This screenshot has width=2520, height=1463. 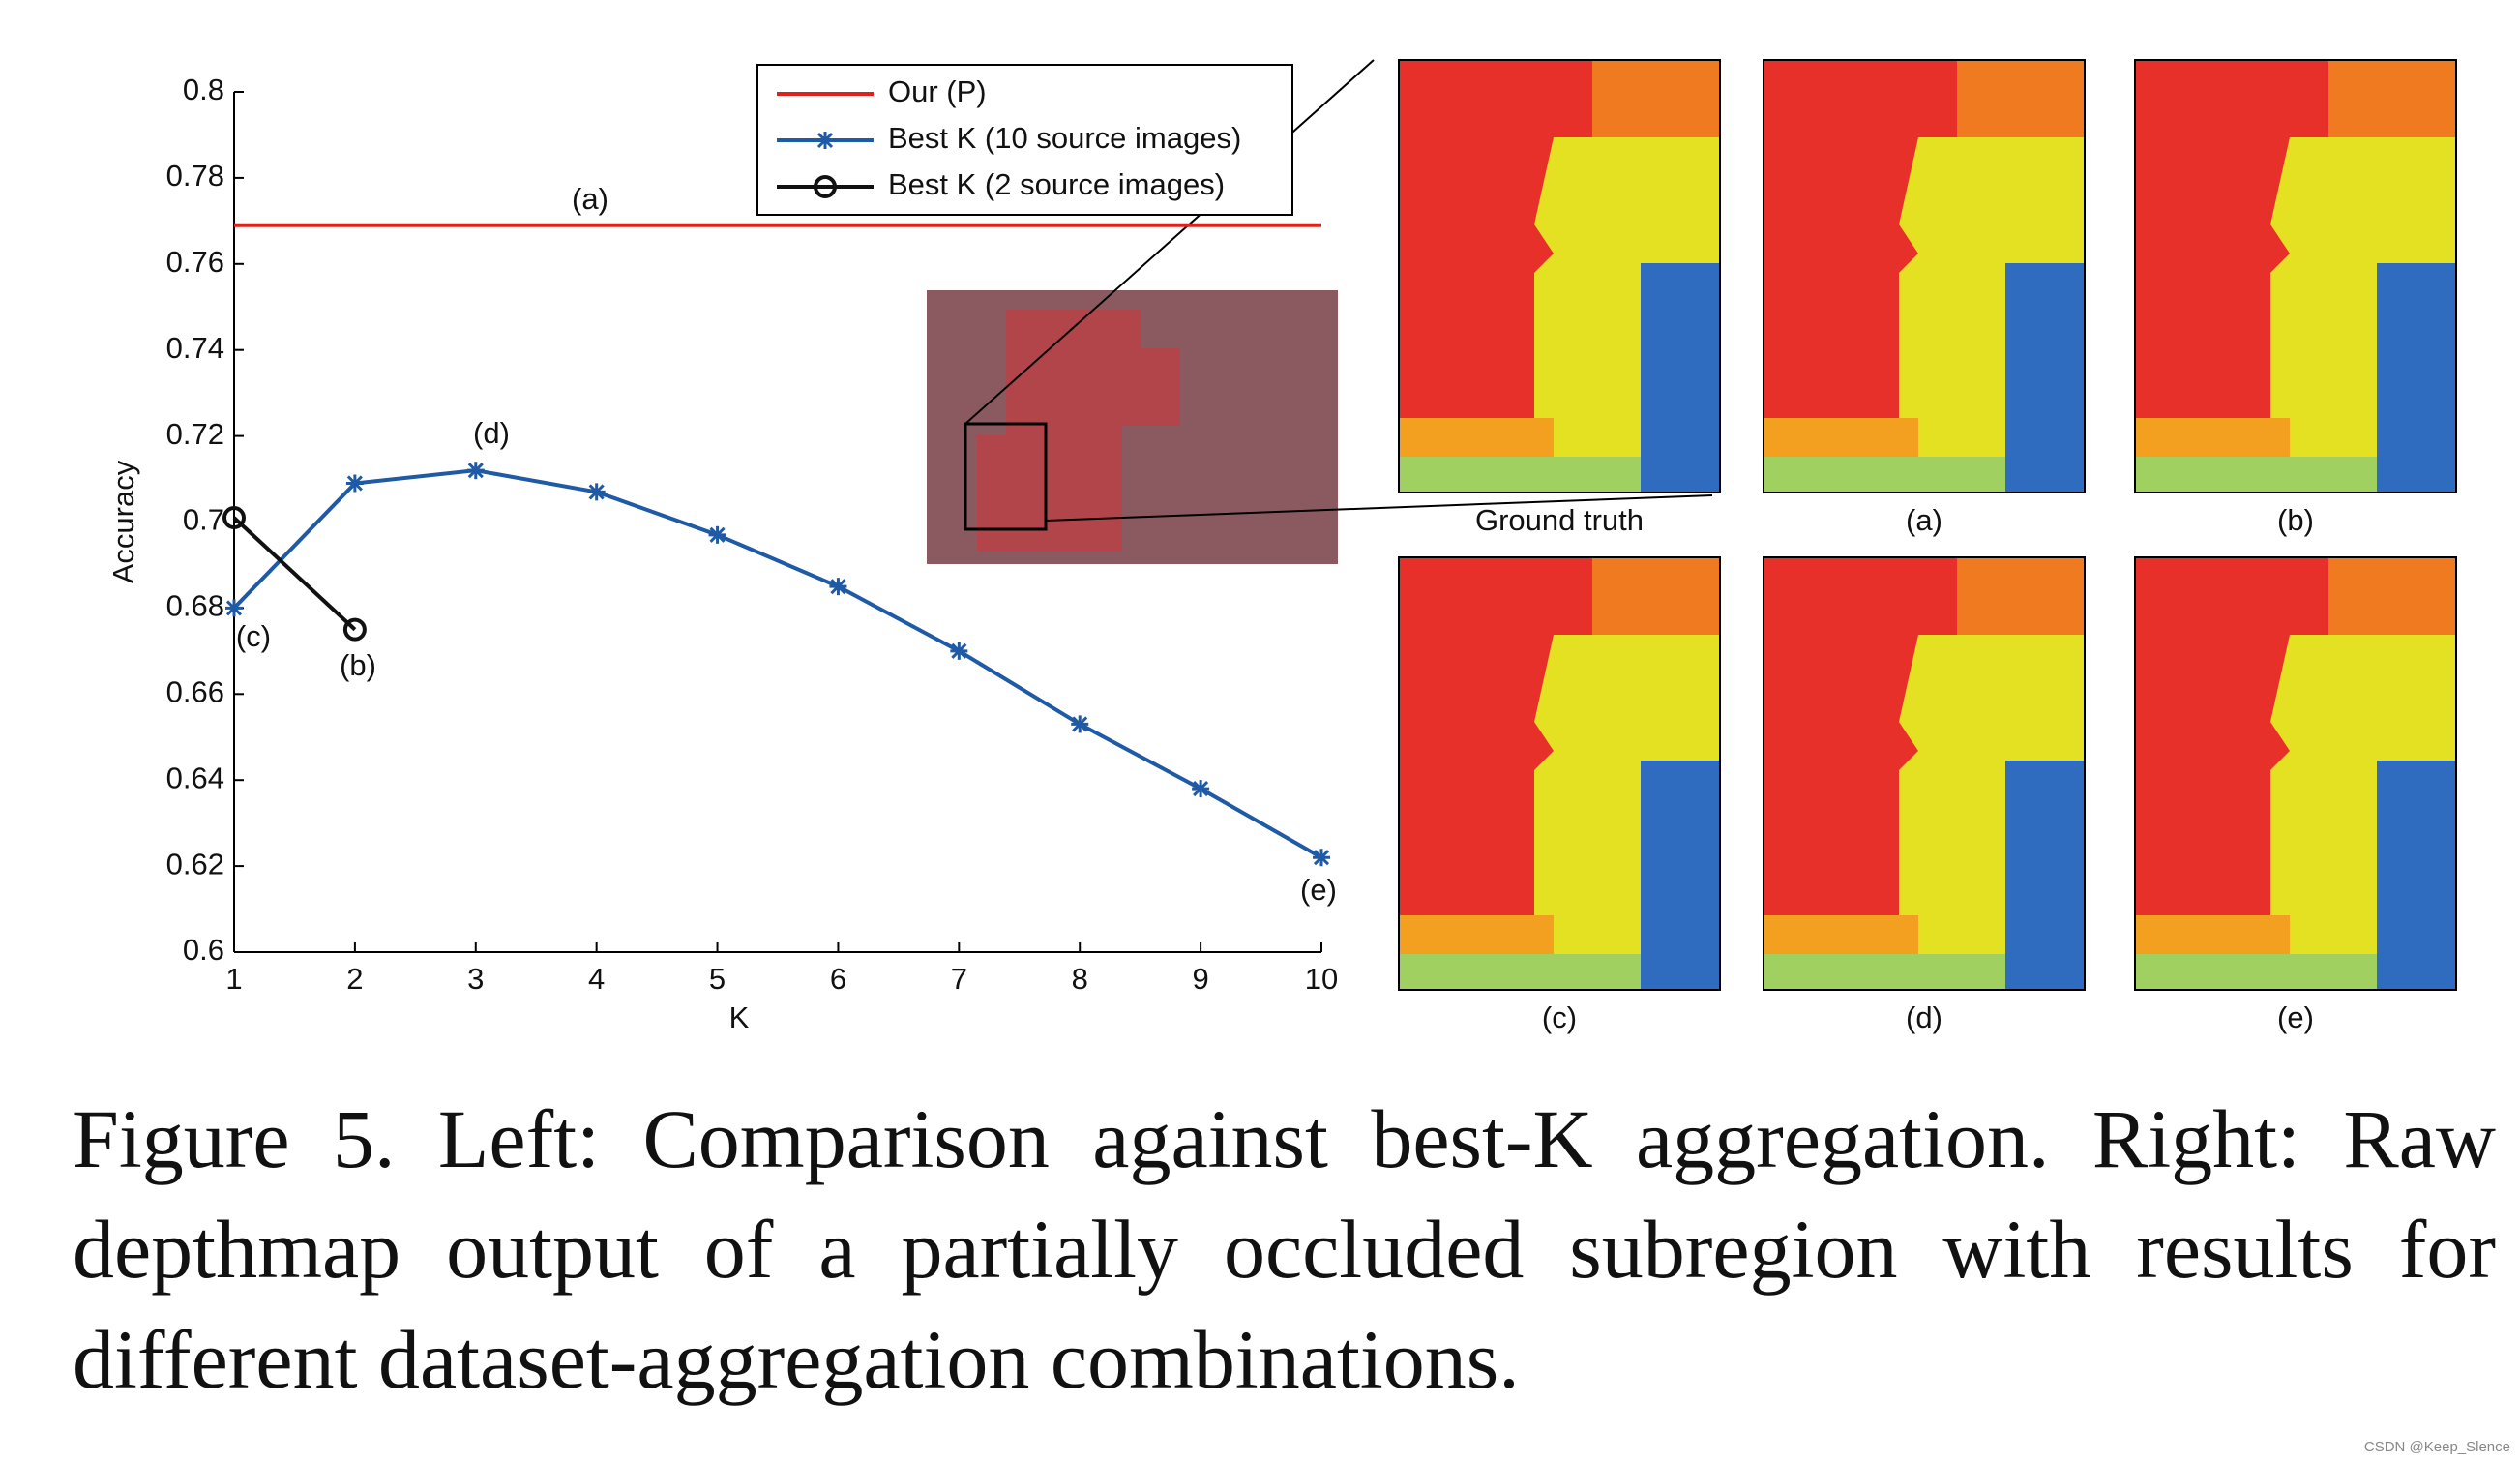 What do you see at coordinates (355, 979) in the screenshot?
I see `x-tick-label: 2` at bounding box center [355, 979].